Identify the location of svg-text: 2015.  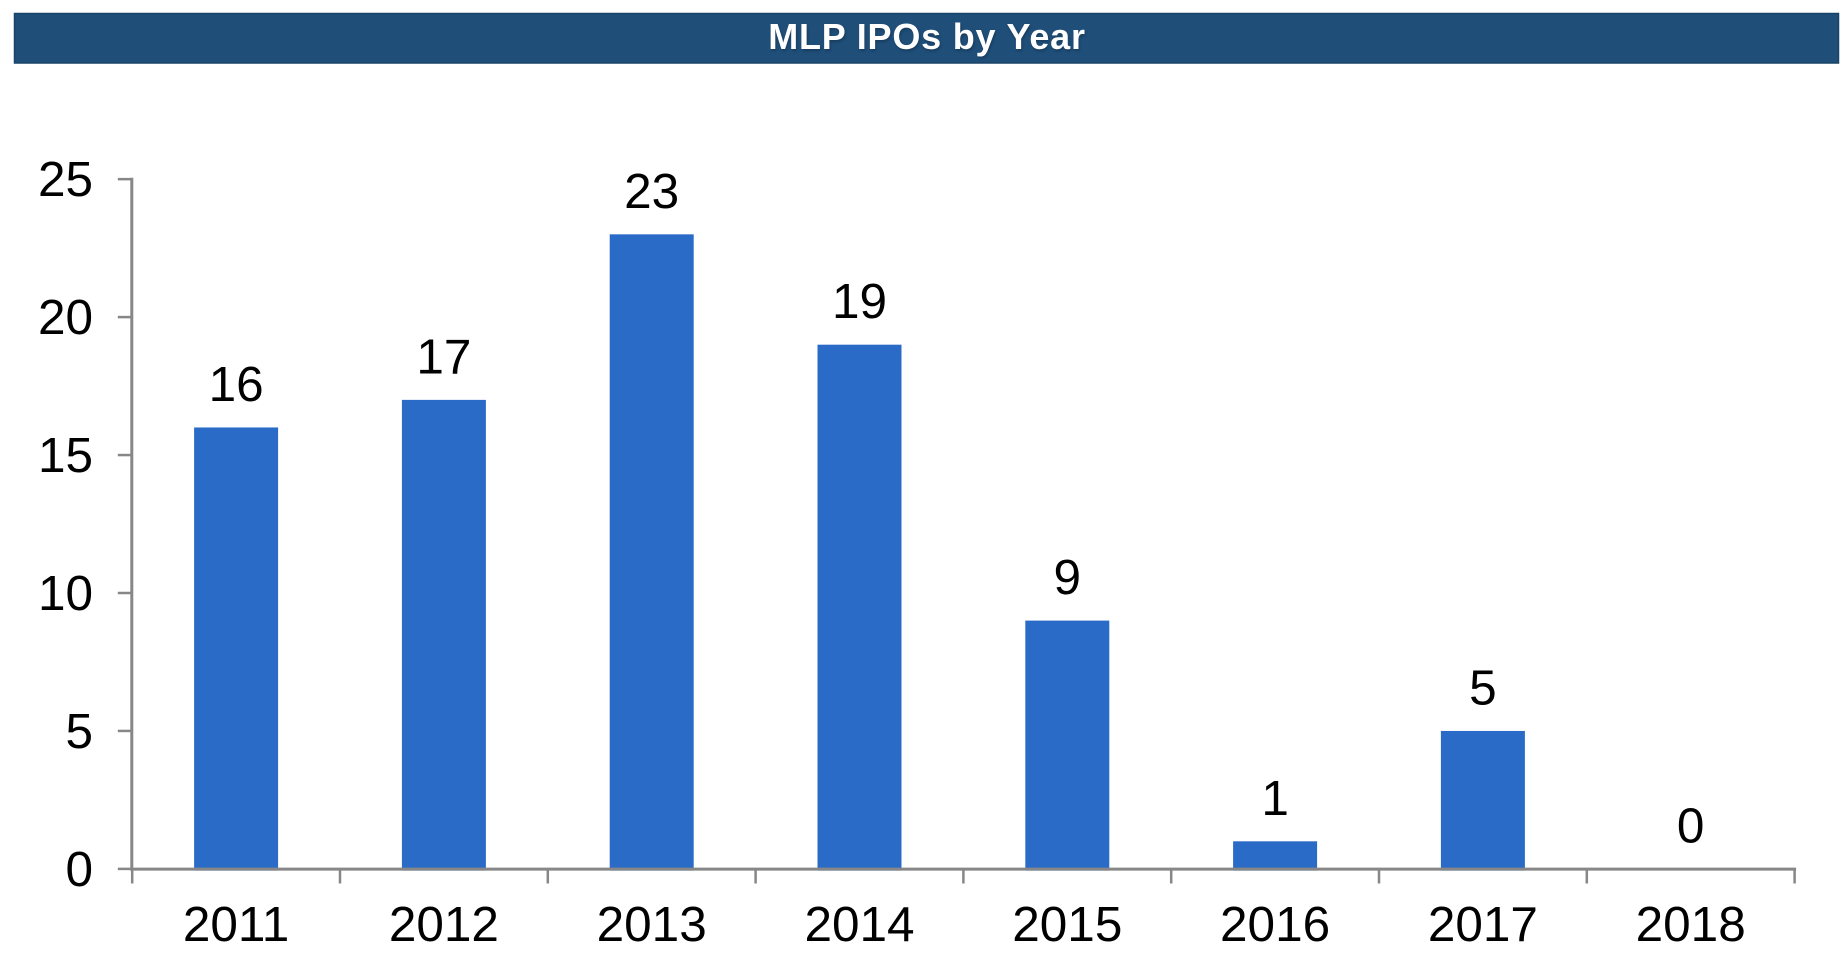
(1067, 924).